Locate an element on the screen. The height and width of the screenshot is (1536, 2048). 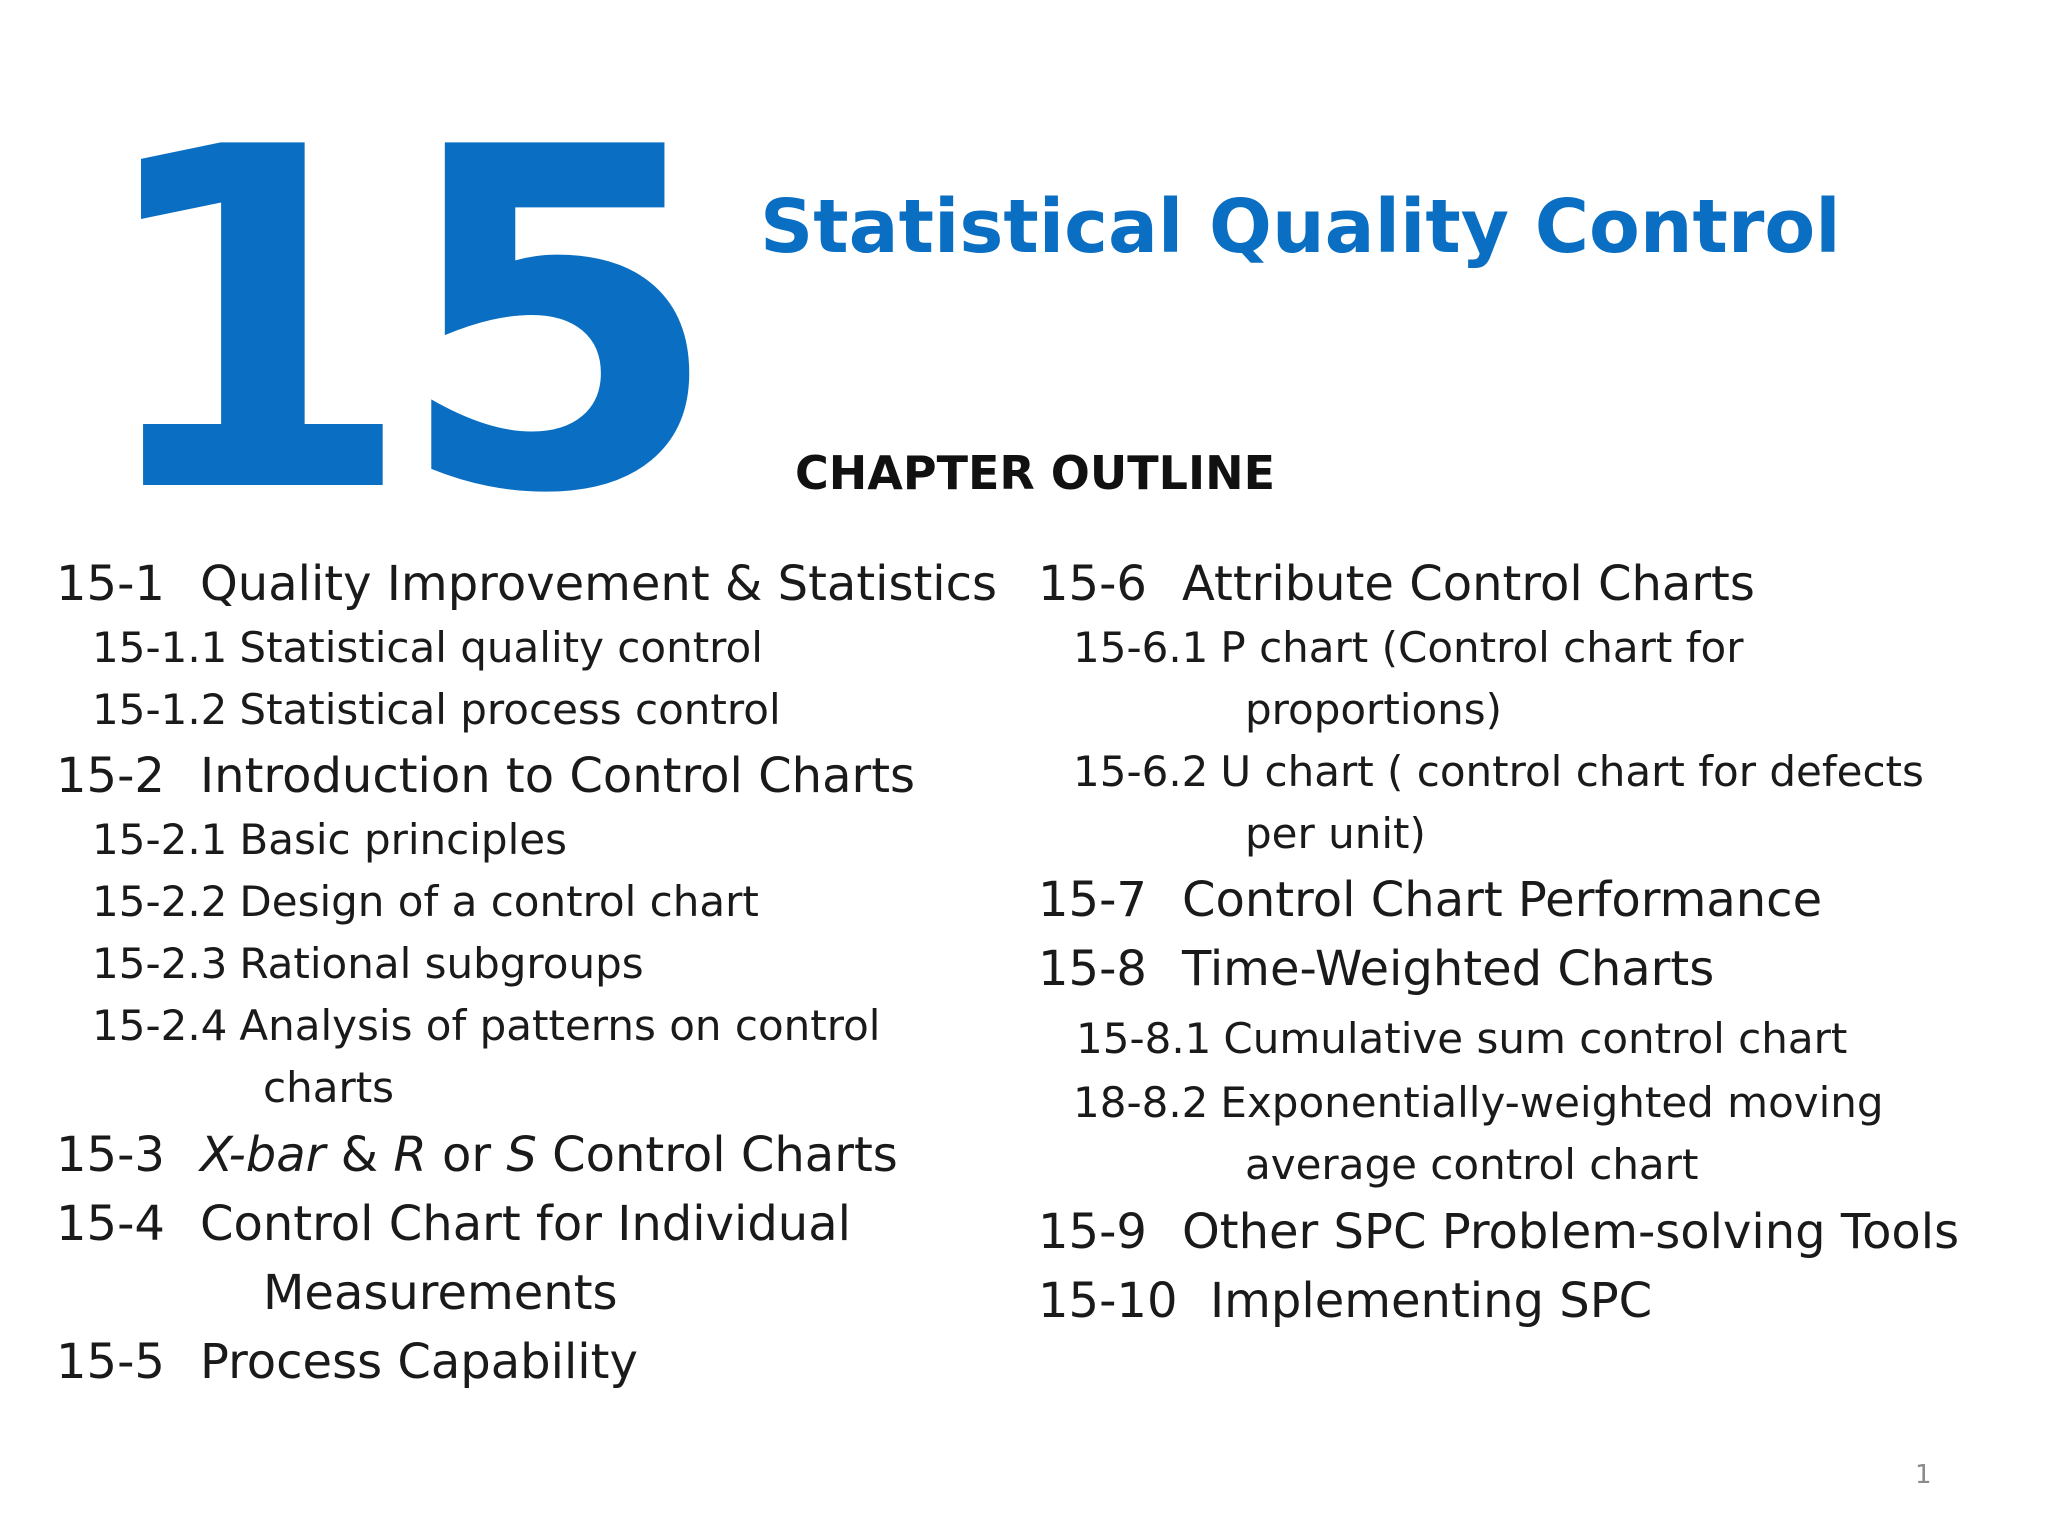
outline-subitem: 15-6.1 P chart (Control chart for is located at coordinates (1408, 648).